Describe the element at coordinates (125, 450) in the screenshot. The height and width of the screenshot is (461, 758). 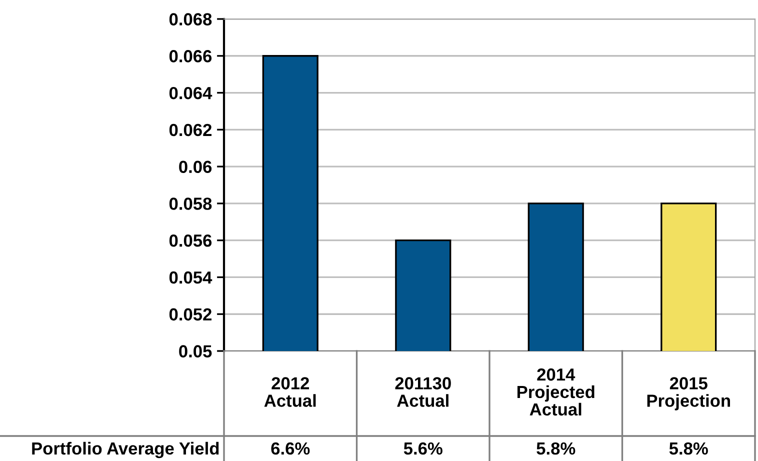
I see `text: Portfolio Average Yield` at that location.